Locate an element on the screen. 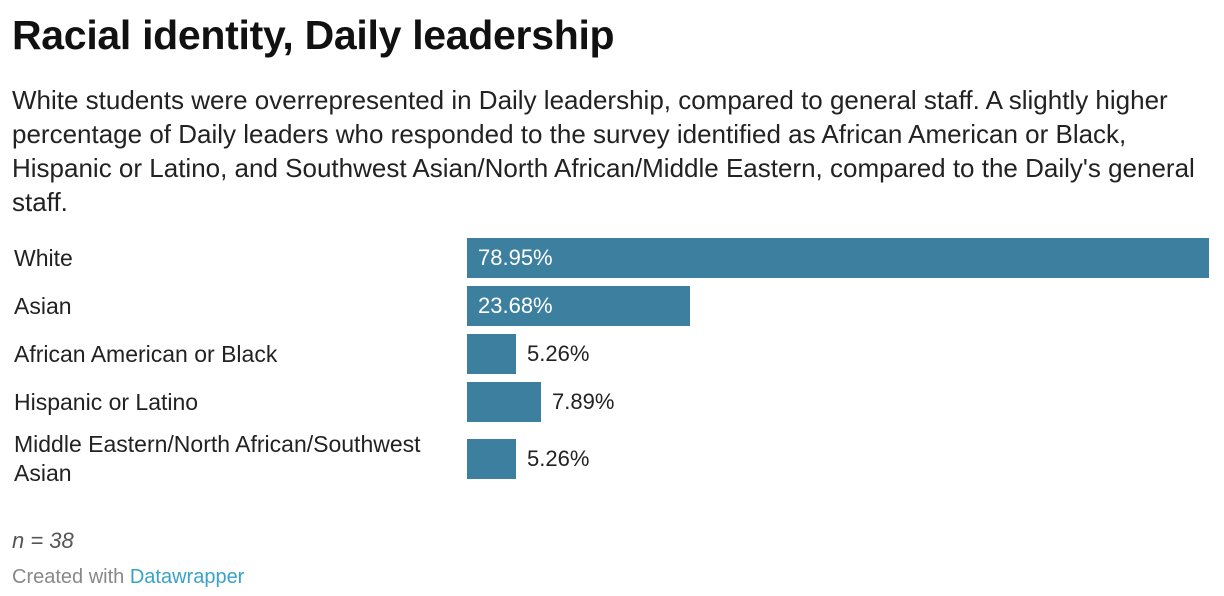 The height and width of the screenshot is (596, 1224). chart-title: Racial identity, Daily leadership is located at coordinates (313, 35).